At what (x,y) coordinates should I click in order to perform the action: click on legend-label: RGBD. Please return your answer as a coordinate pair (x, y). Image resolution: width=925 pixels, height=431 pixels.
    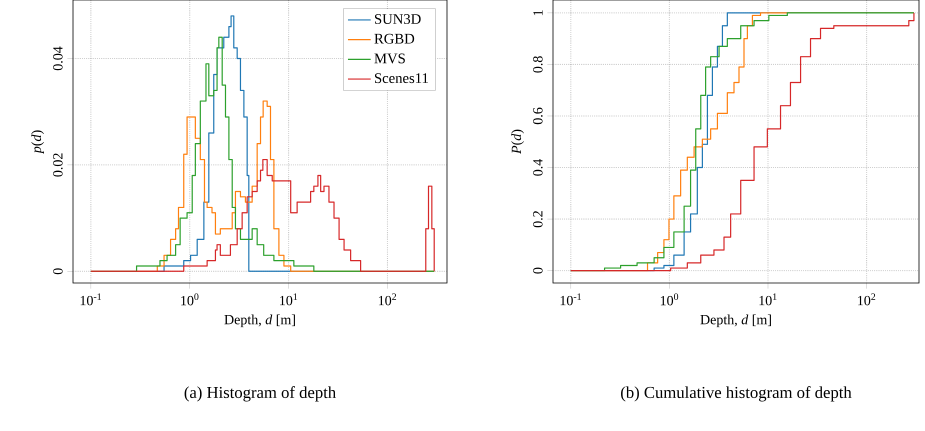
    Looking at the image, I should click on (394, 39).